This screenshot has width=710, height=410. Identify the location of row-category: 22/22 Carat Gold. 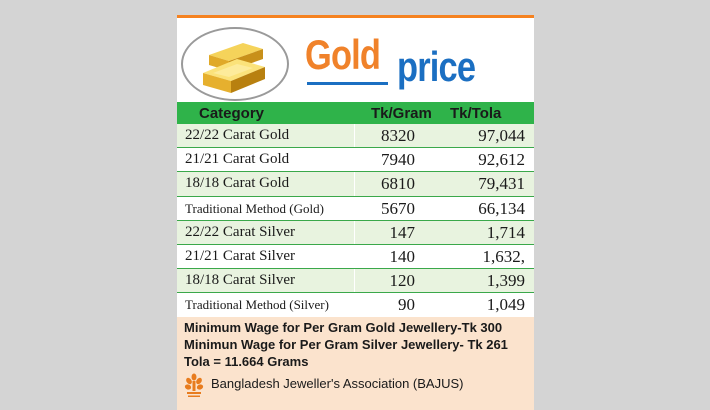
(237, 135).